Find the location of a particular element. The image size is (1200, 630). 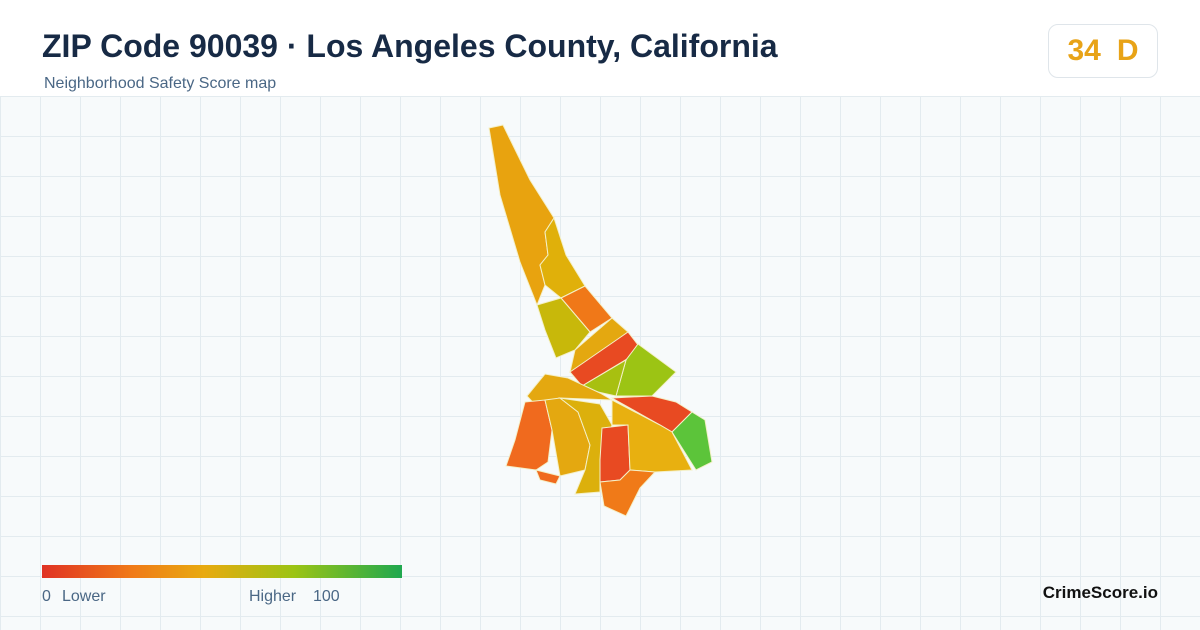

legend-gradient is located at coordinates (222, 571).